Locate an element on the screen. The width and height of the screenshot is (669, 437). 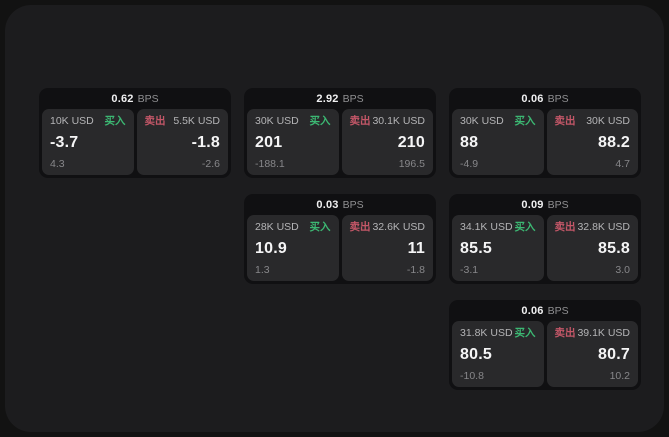
buy-change: -4.9 is located at coordinates (469, 163).